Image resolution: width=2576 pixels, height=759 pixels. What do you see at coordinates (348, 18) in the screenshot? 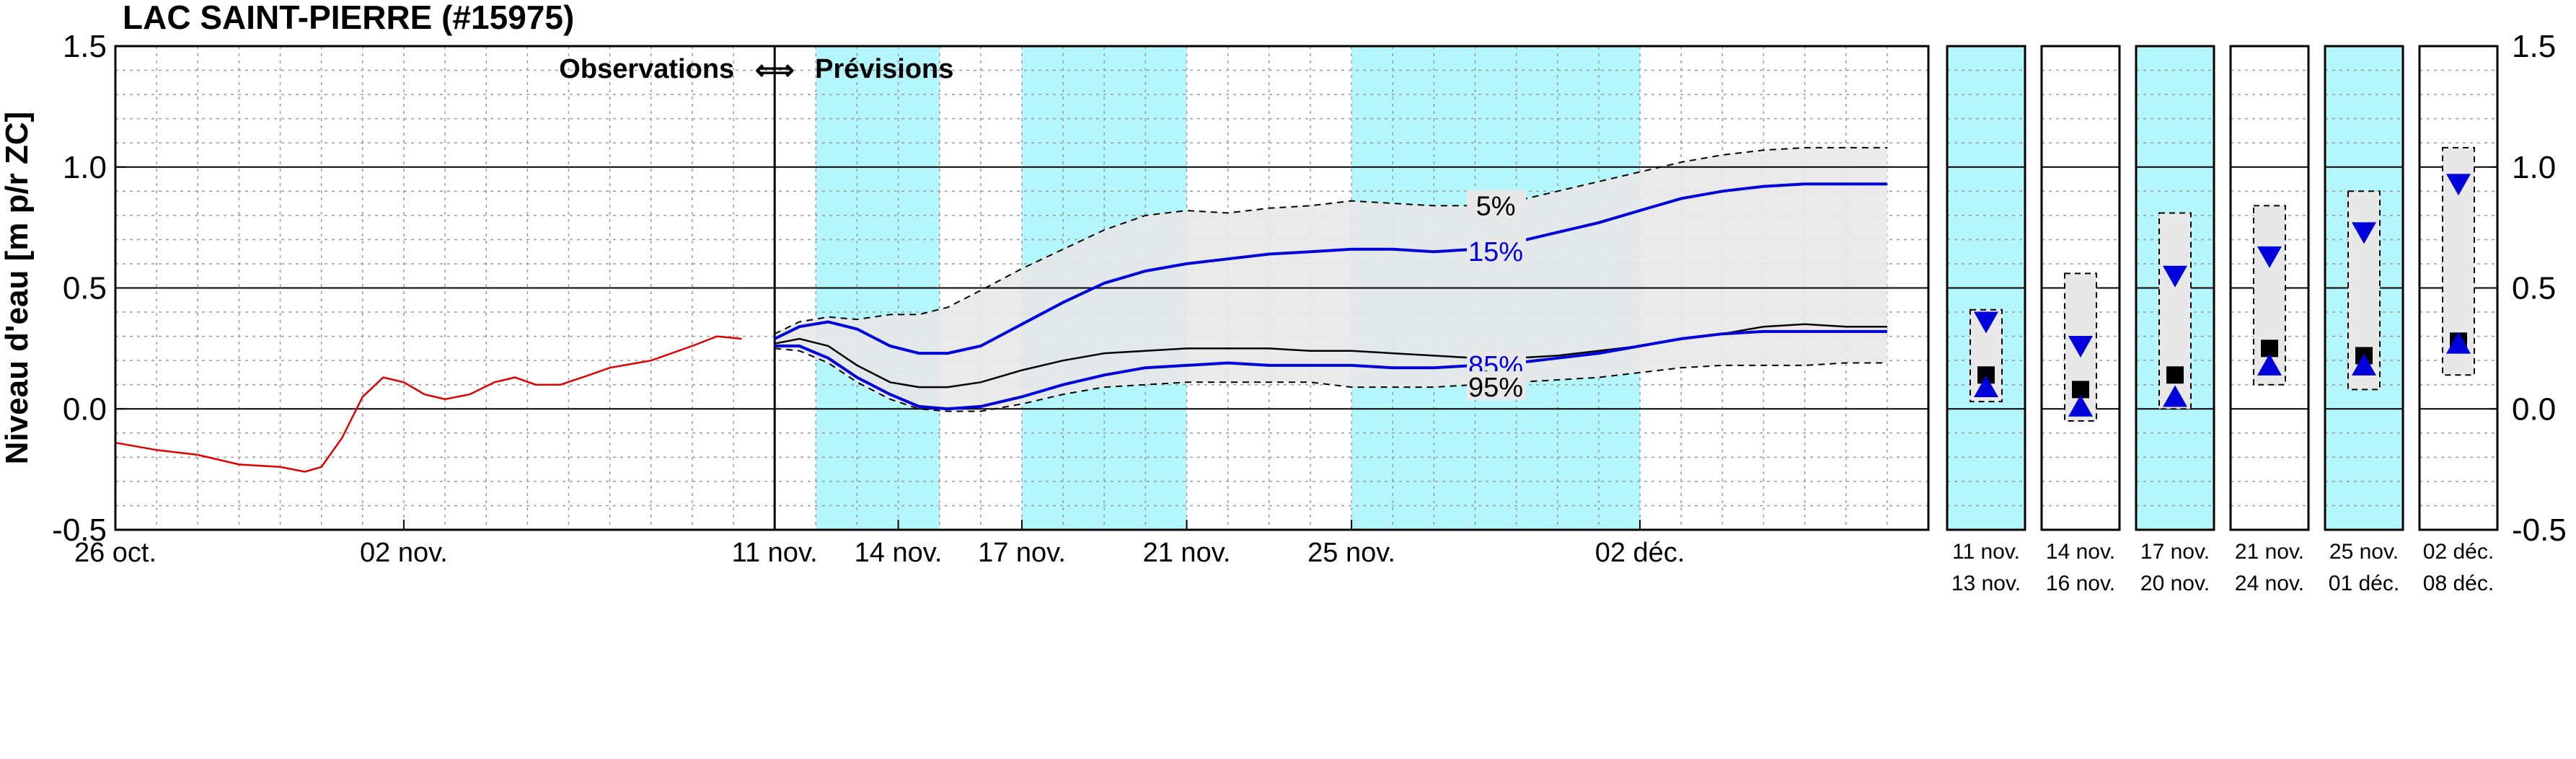
I see `chart-title: LAC SAINT-PIERRE (#15975)` at bounding box center [348, 18].